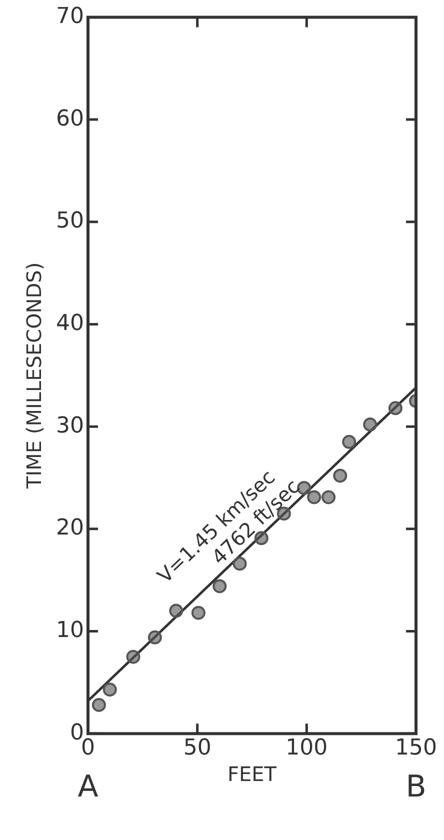 The width and height of the screenshot is (444, 840). I want to click on y-tick-label: 0, so click(77, 733).